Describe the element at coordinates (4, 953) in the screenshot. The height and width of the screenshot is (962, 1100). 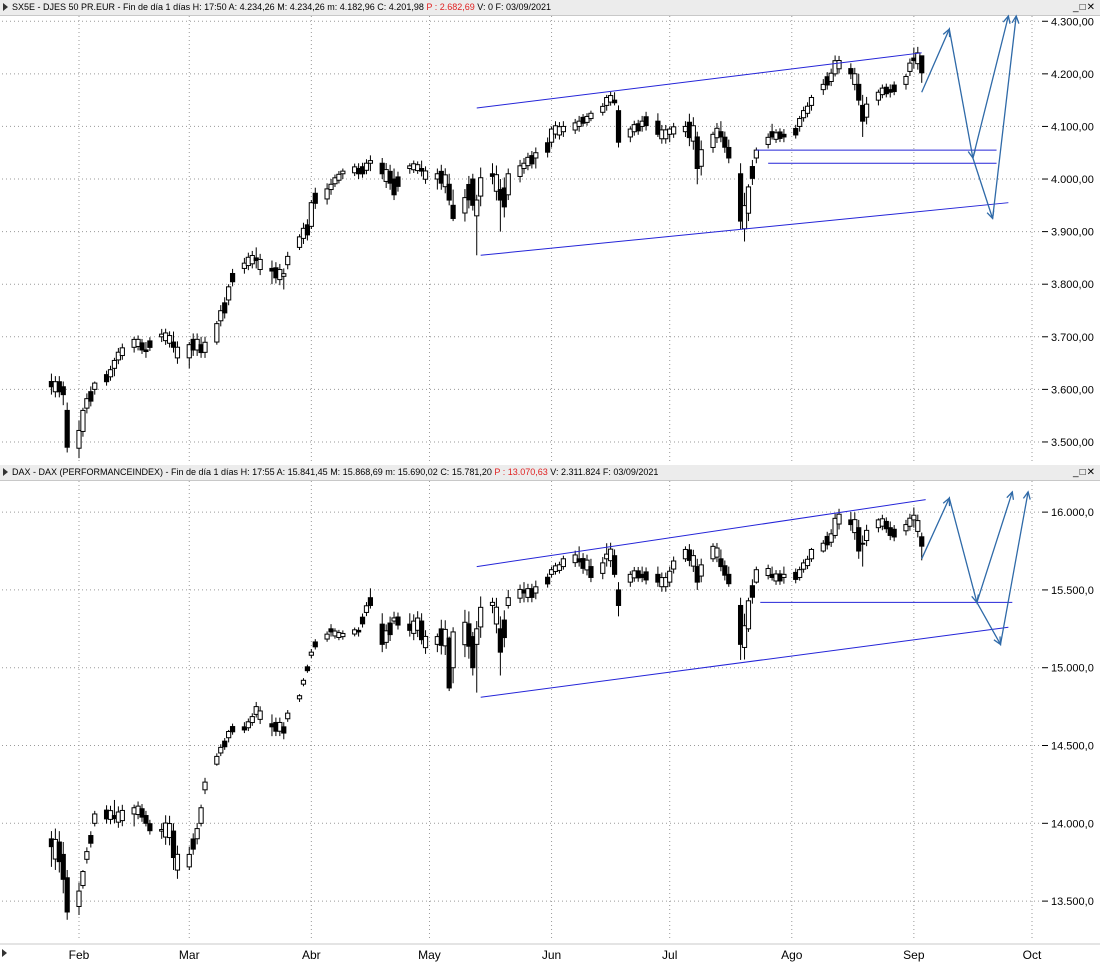
I see `scroll-arrow-icon` at that location.